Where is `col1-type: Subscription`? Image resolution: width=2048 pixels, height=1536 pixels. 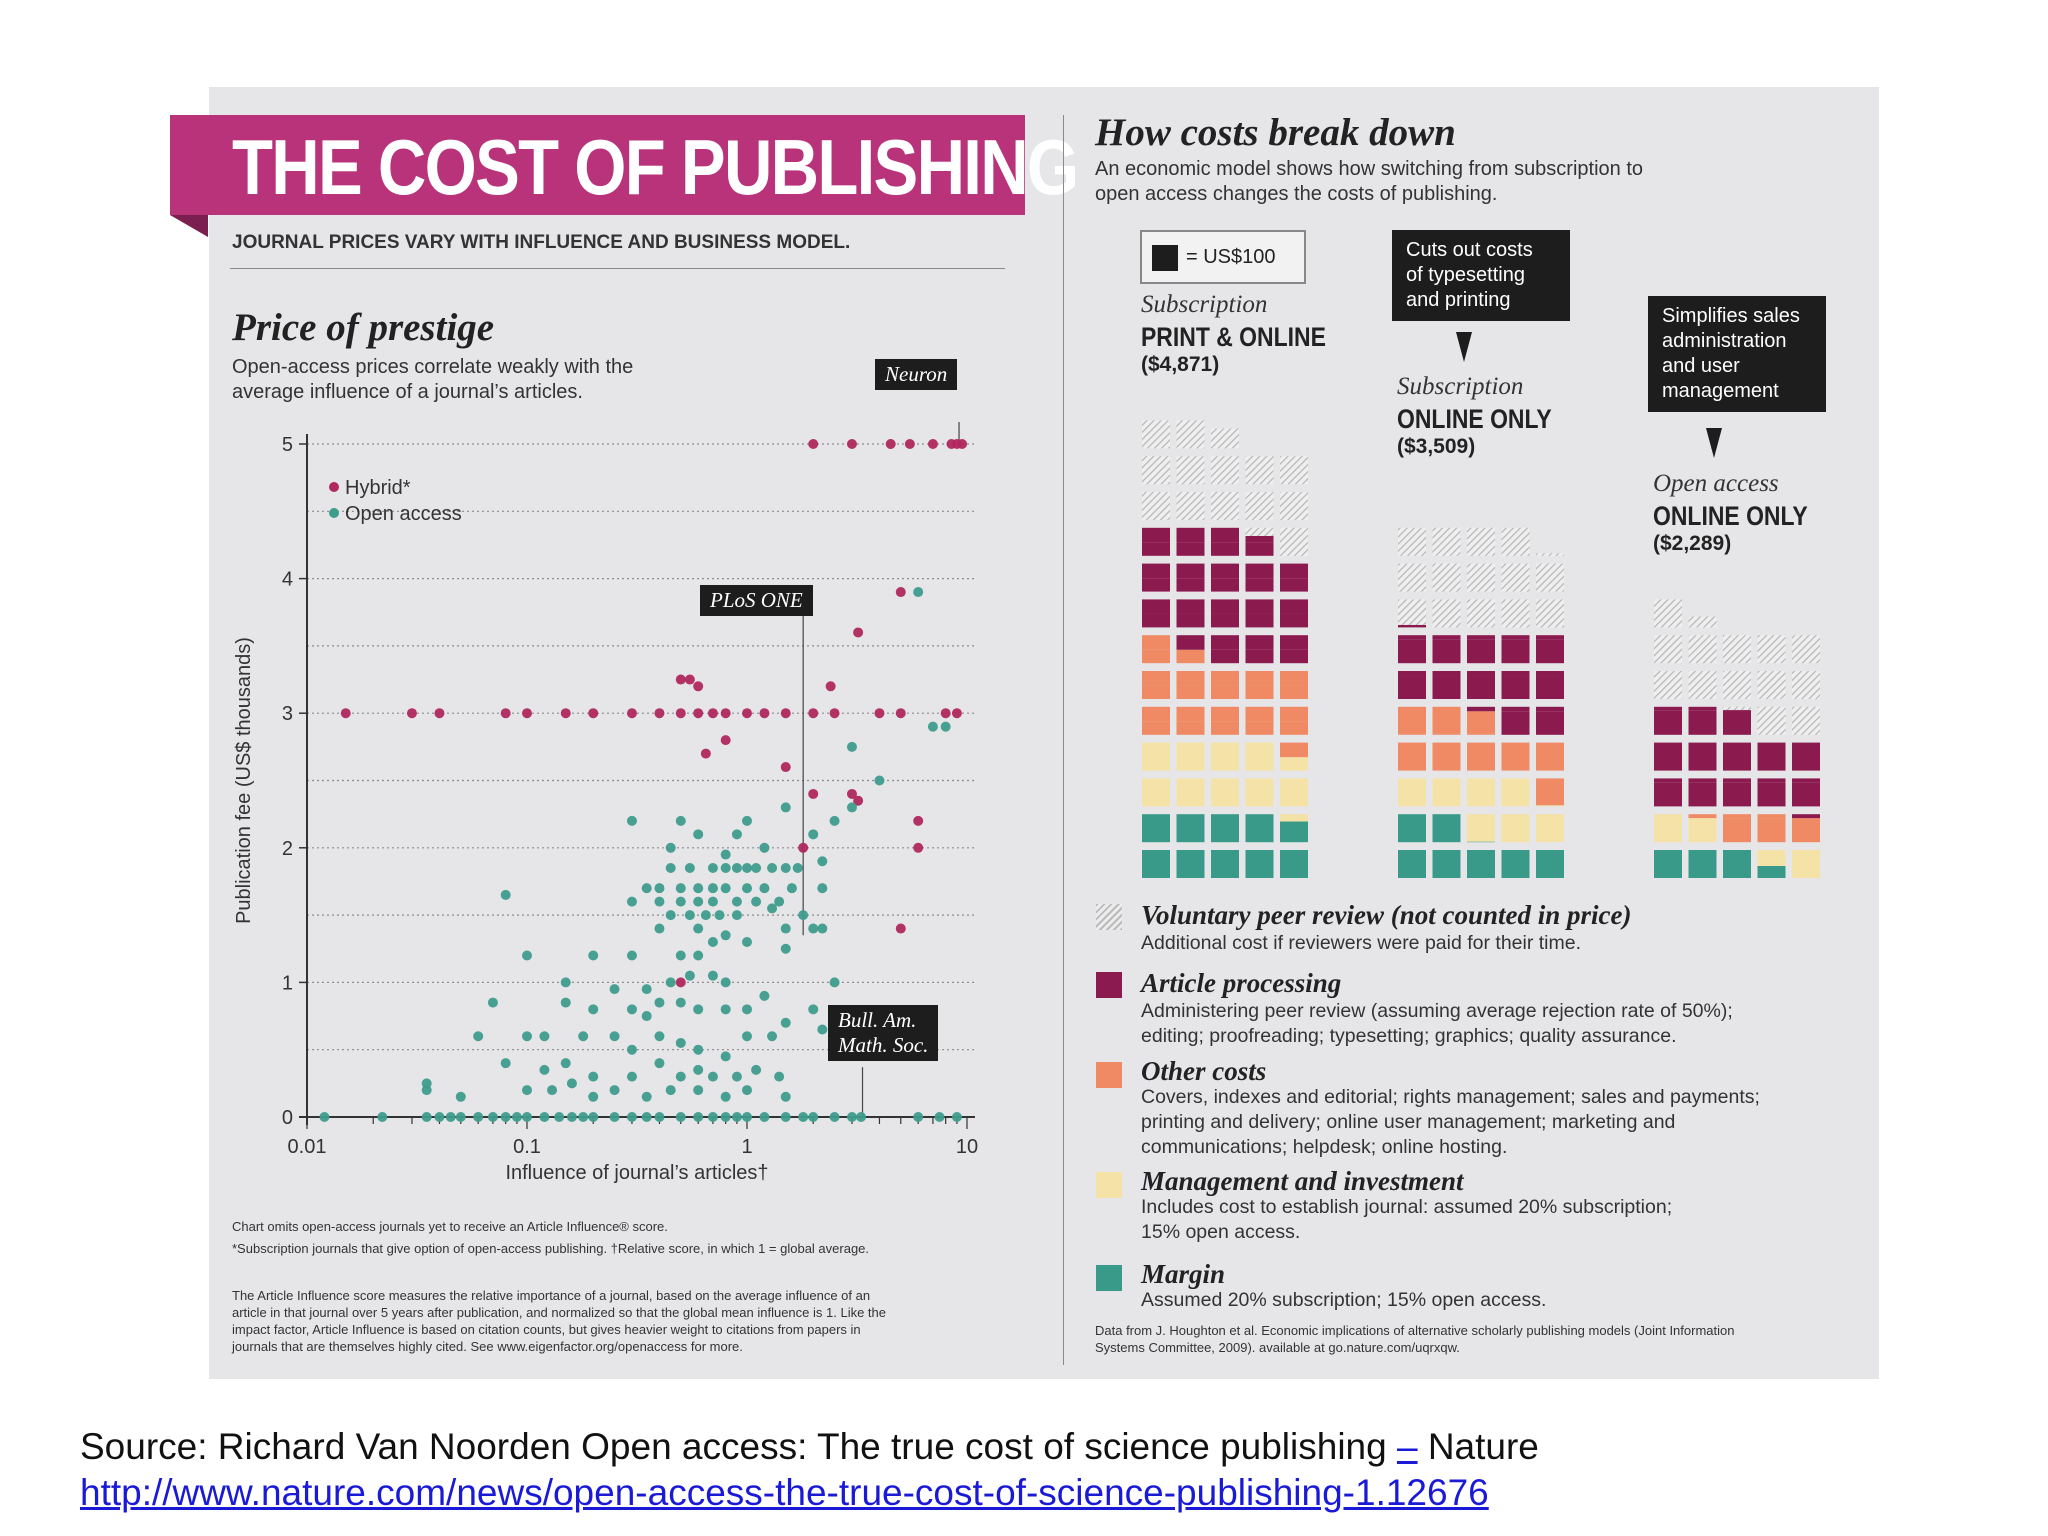
col1-type: Subscription is located at coordinates (1204, 304).